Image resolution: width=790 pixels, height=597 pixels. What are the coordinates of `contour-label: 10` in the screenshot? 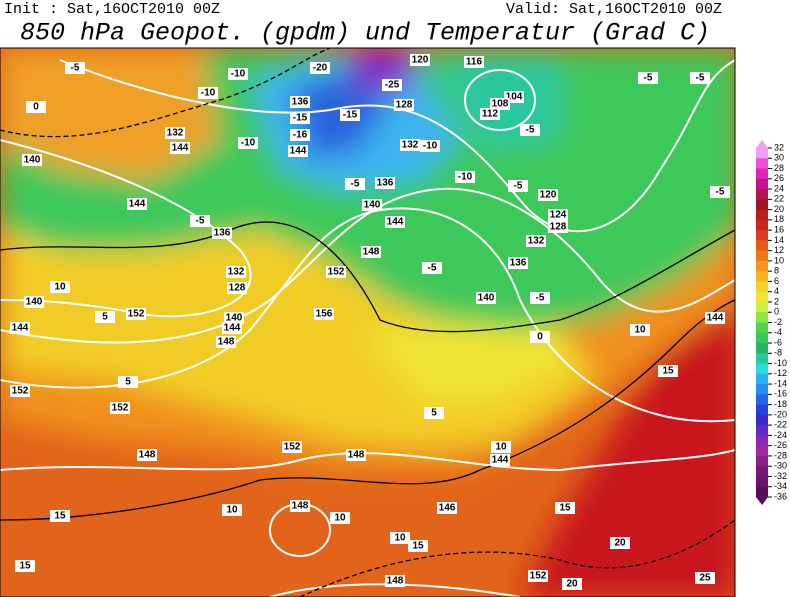 It's located at (640, 330).